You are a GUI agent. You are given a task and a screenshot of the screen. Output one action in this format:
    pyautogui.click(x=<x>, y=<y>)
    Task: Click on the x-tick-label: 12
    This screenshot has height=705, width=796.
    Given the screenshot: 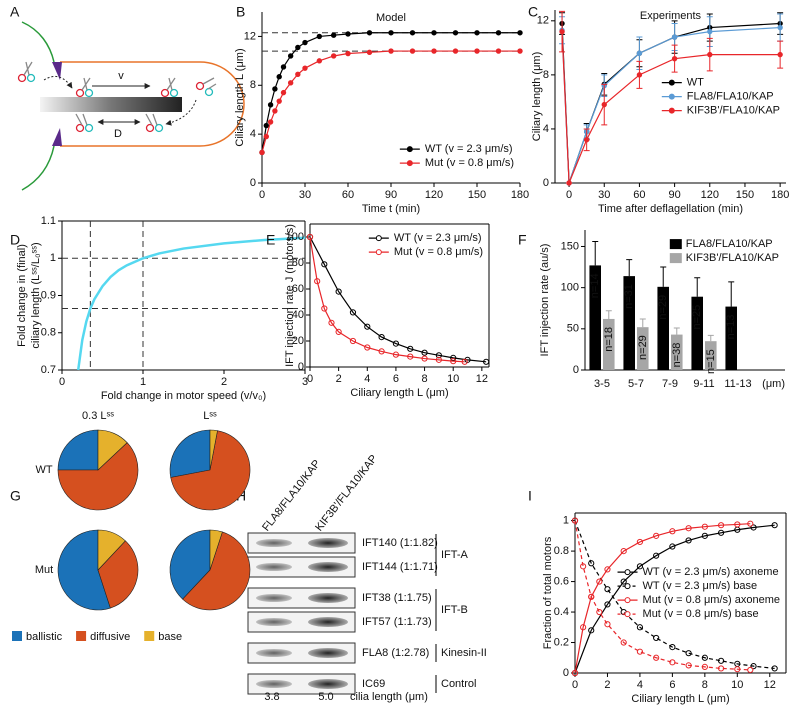 What is the action you would take?
    pyautogui.click(x=770, y=685)
    